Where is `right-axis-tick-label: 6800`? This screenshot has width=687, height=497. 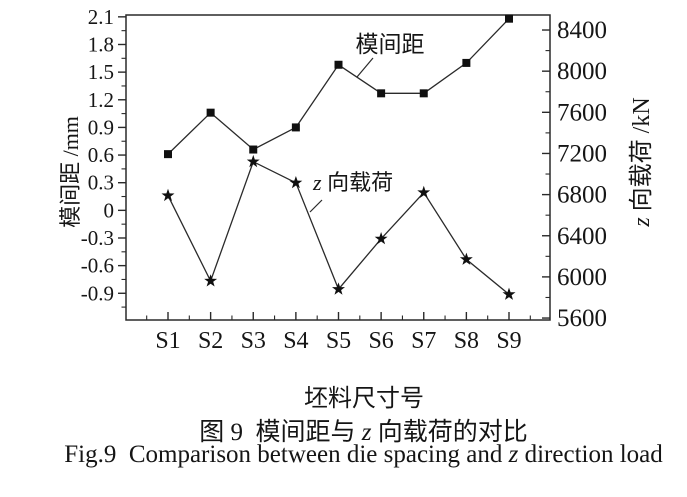 right-axis-tick-label: 6800 is located at coordinates (582, 195).